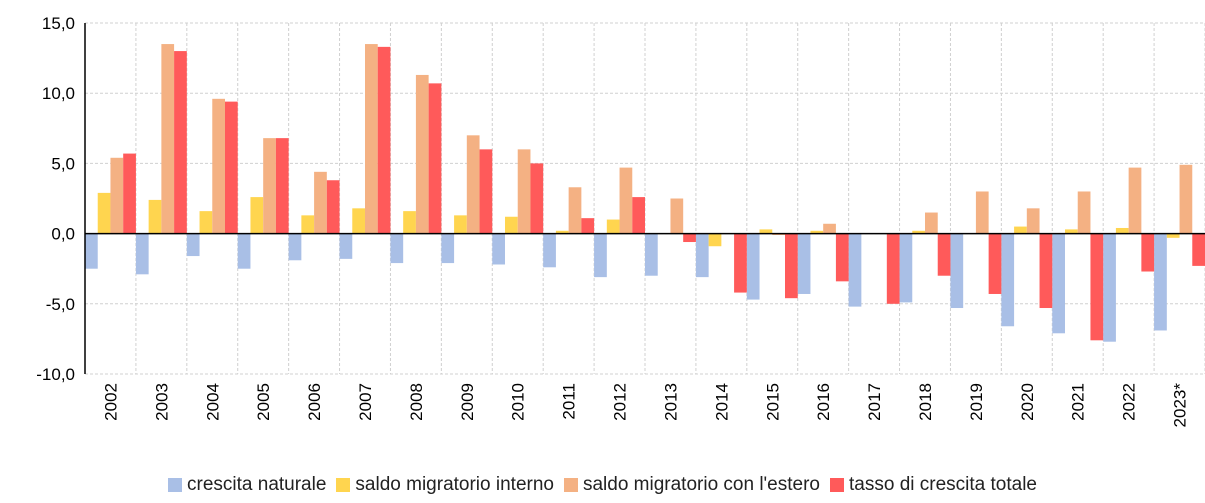  What do you see at coordinates (772, 402) in the screenshot?
I see `x-tick-label: 2015` at bounding box center [772, 402].